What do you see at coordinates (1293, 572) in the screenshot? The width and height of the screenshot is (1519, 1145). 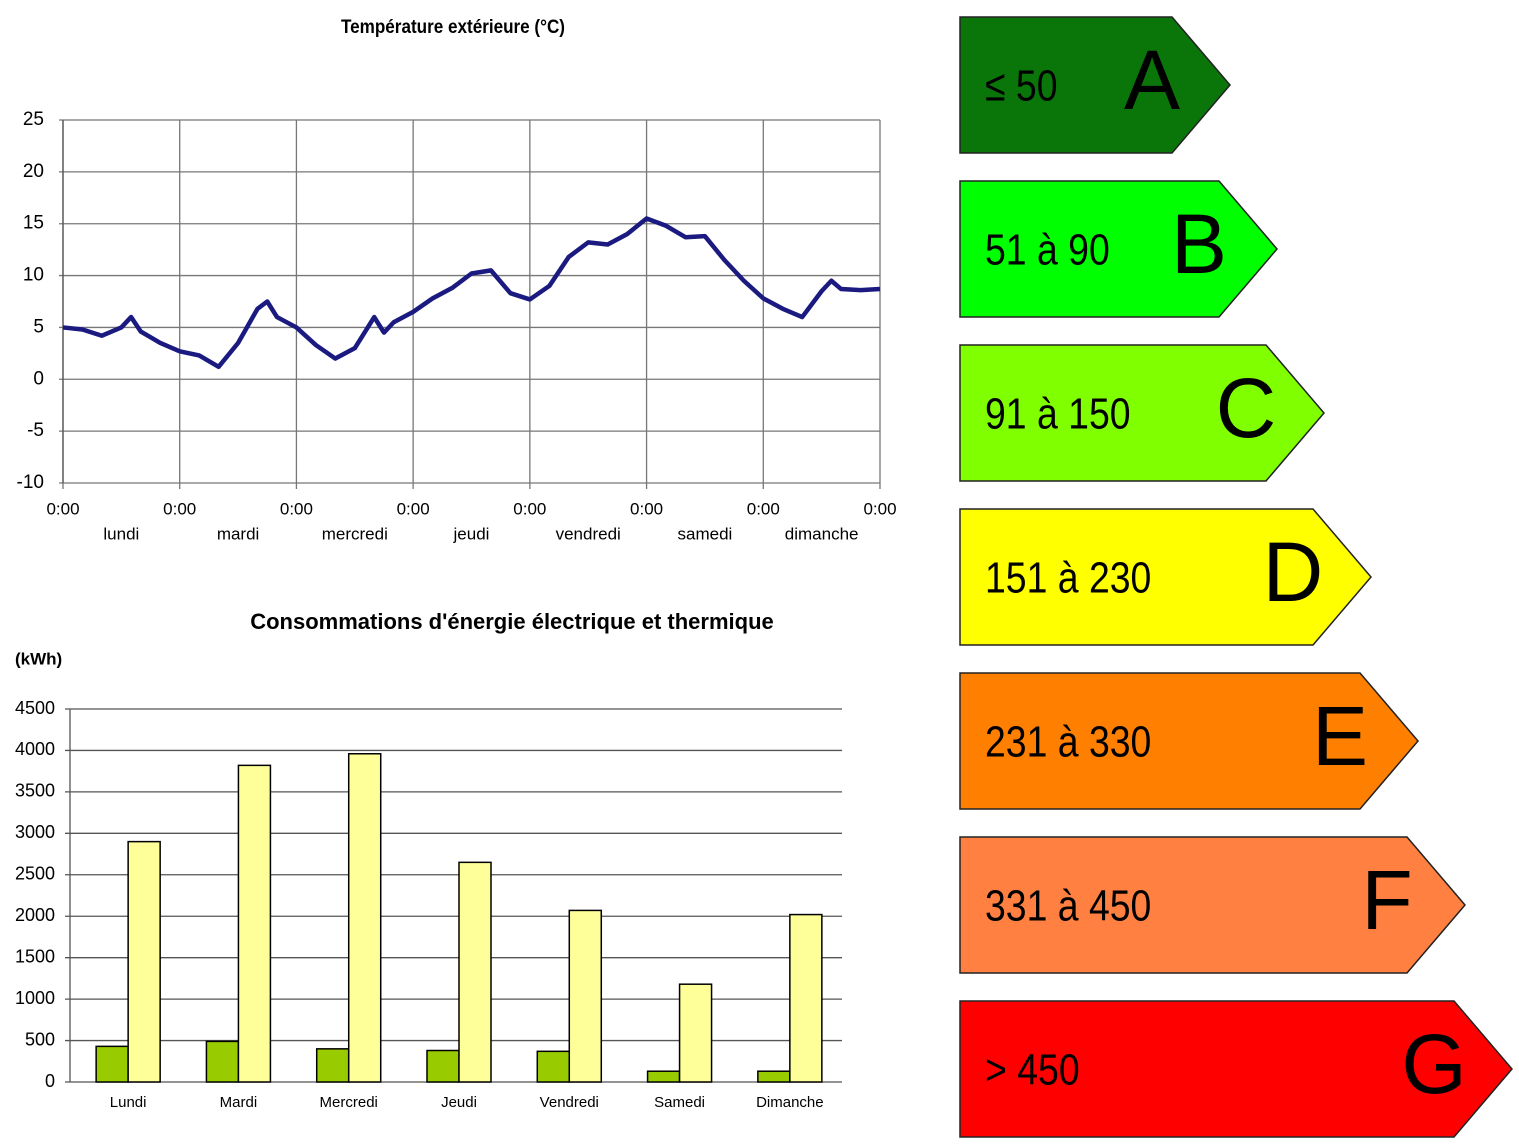 I see `energy-letter: D` at bounding box center [1293, 572].